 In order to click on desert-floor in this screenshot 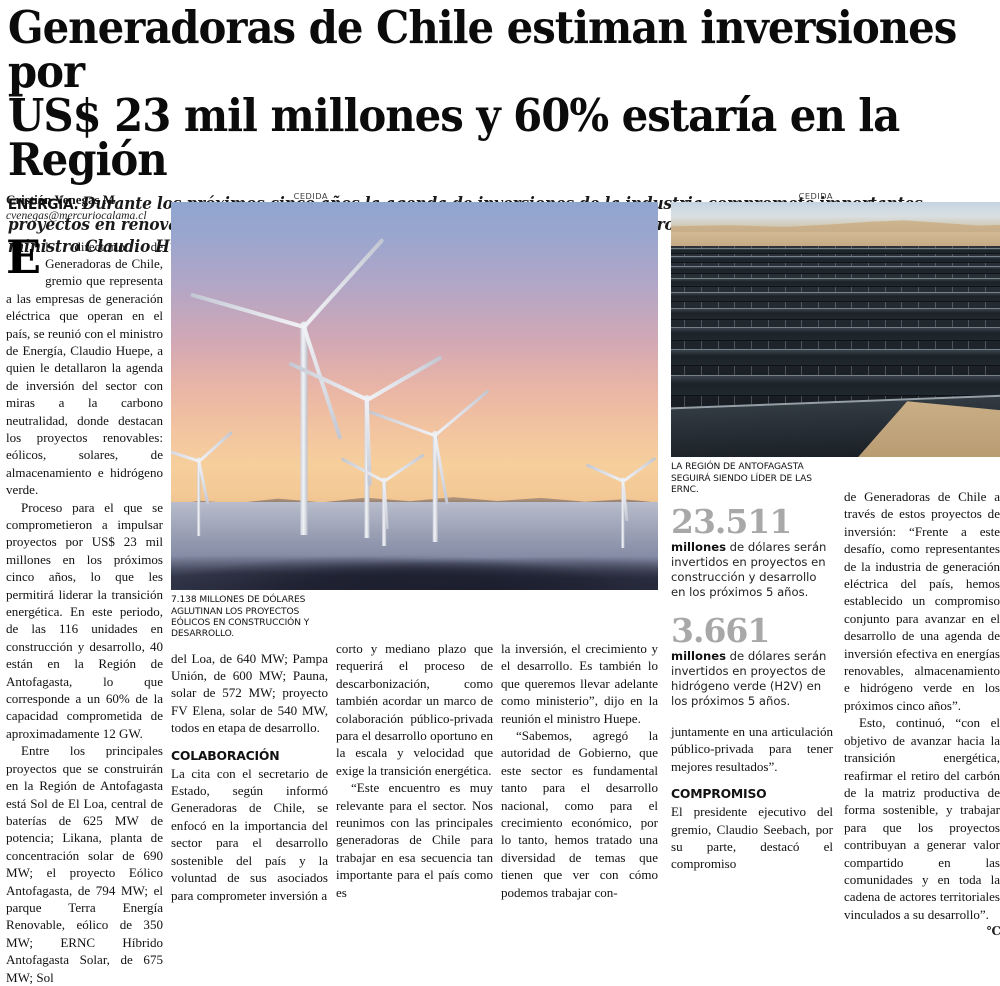, I will do `click(835, 240)`.